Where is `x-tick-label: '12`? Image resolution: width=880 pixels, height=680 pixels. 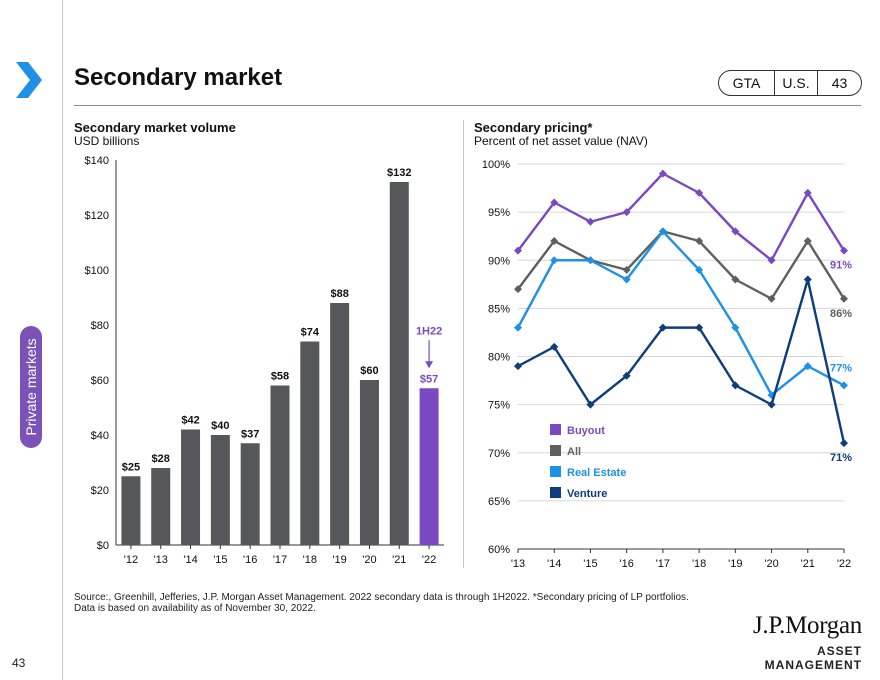
x-tick-label: '12 is located at coordinates (131, 560).